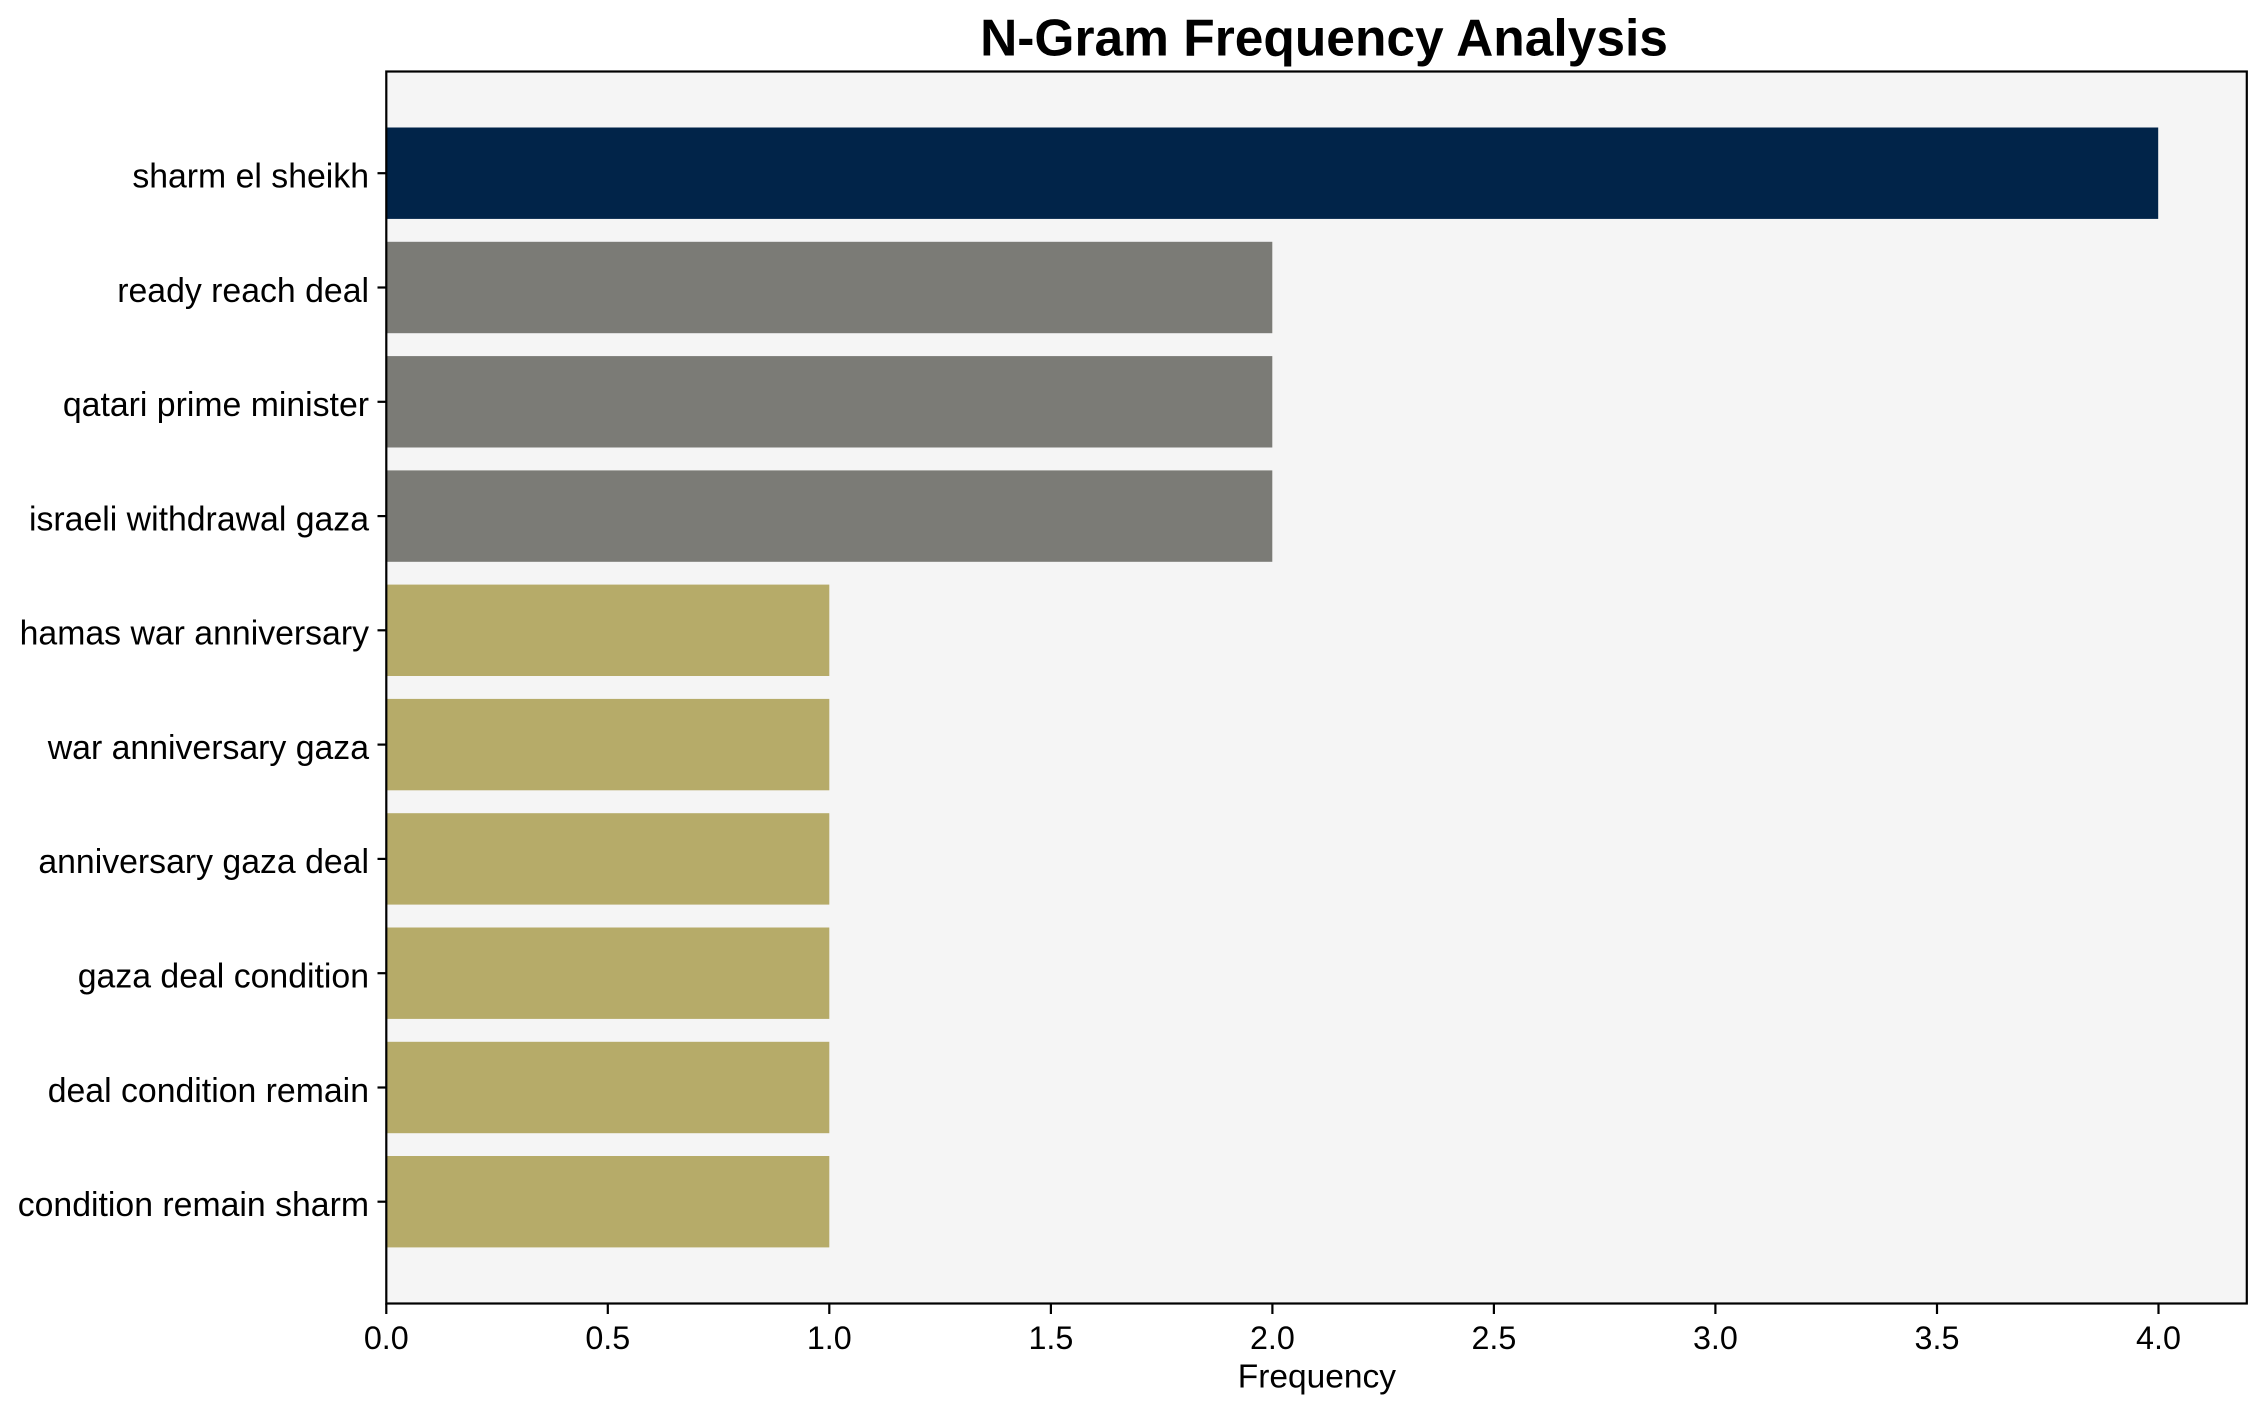  What do you see at coordinates (2158, 1338) in the screenshot?
I see `svg-text: 4.0` at bounding box center [2158, 1338].